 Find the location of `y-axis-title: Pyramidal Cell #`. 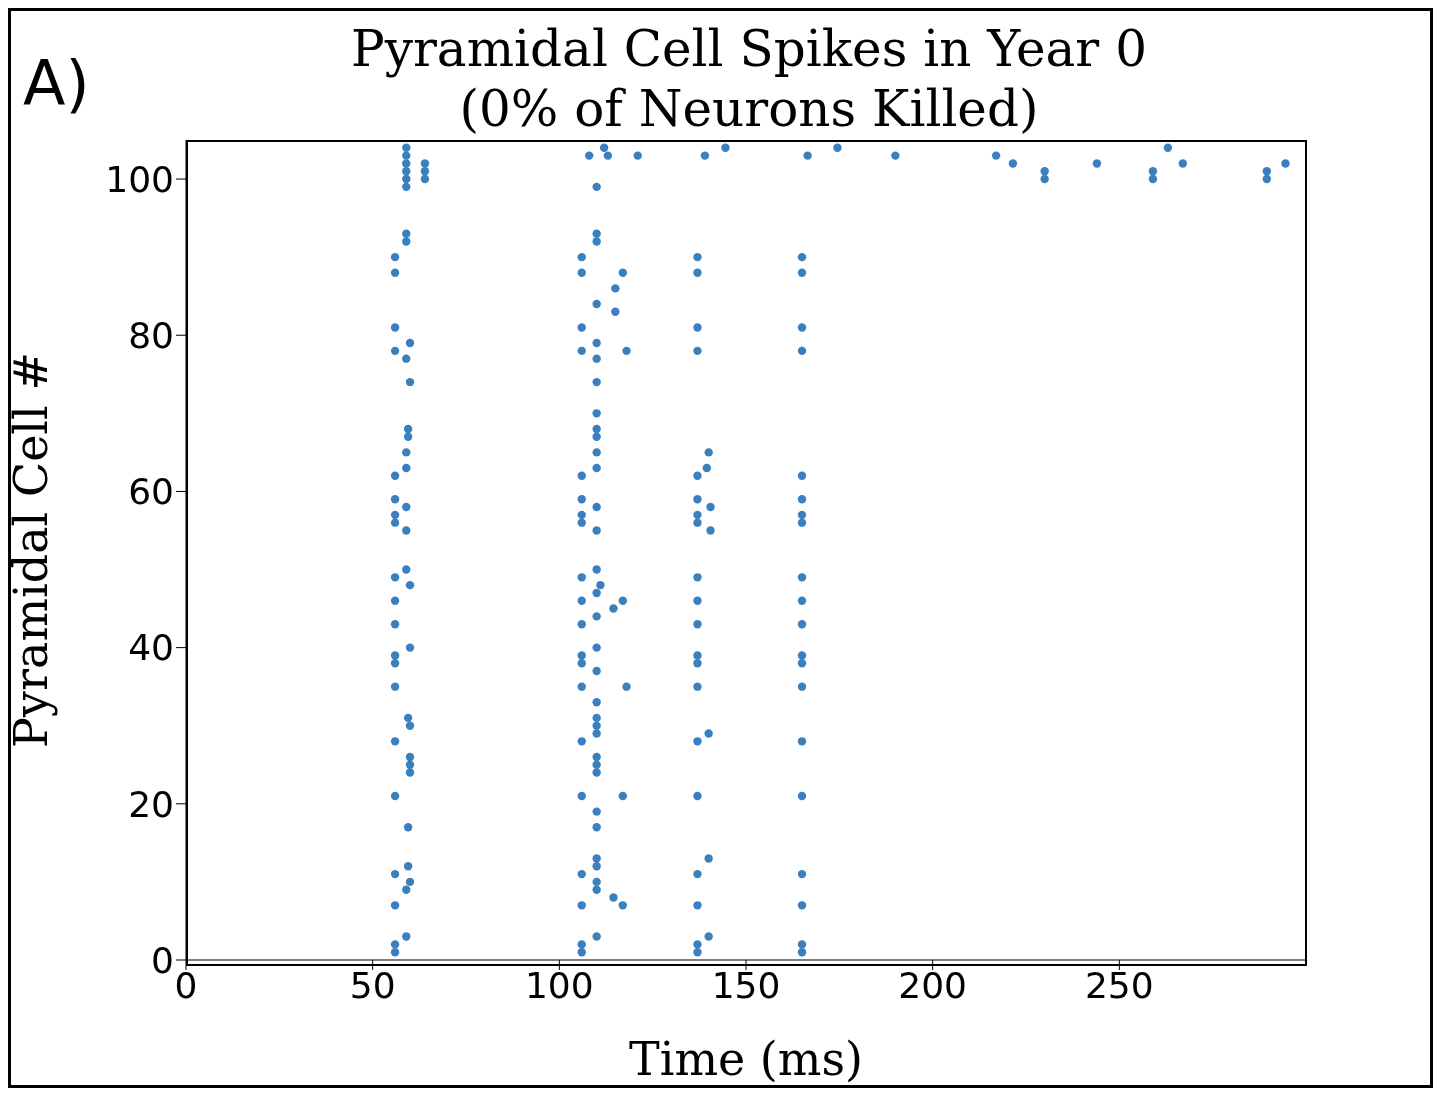

y-axis-title: Pyramidal Cell # is located at coordinates (31, 550).